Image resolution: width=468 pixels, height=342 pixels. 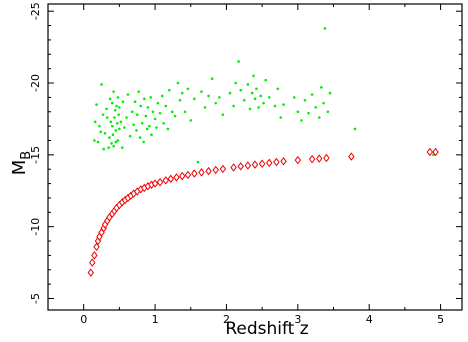 What do you see at coordinates (35, 298) in the screenshot?
I see `y-tick-label: -5` at bounding box center [35, 298].